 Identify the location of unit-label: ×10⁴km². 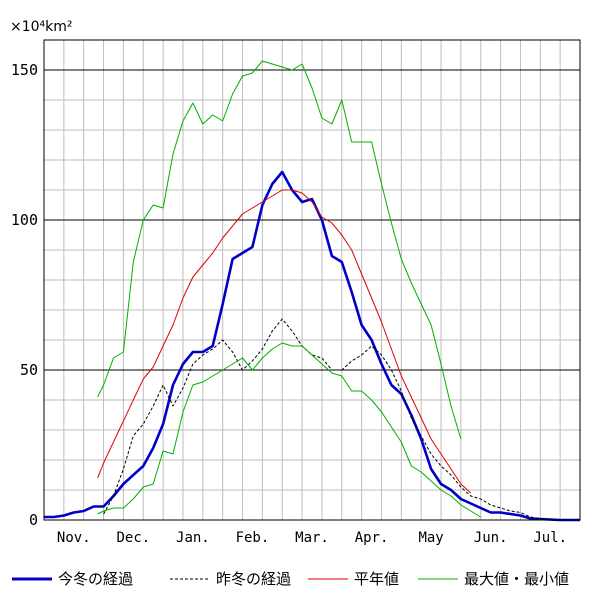
(41, 27).